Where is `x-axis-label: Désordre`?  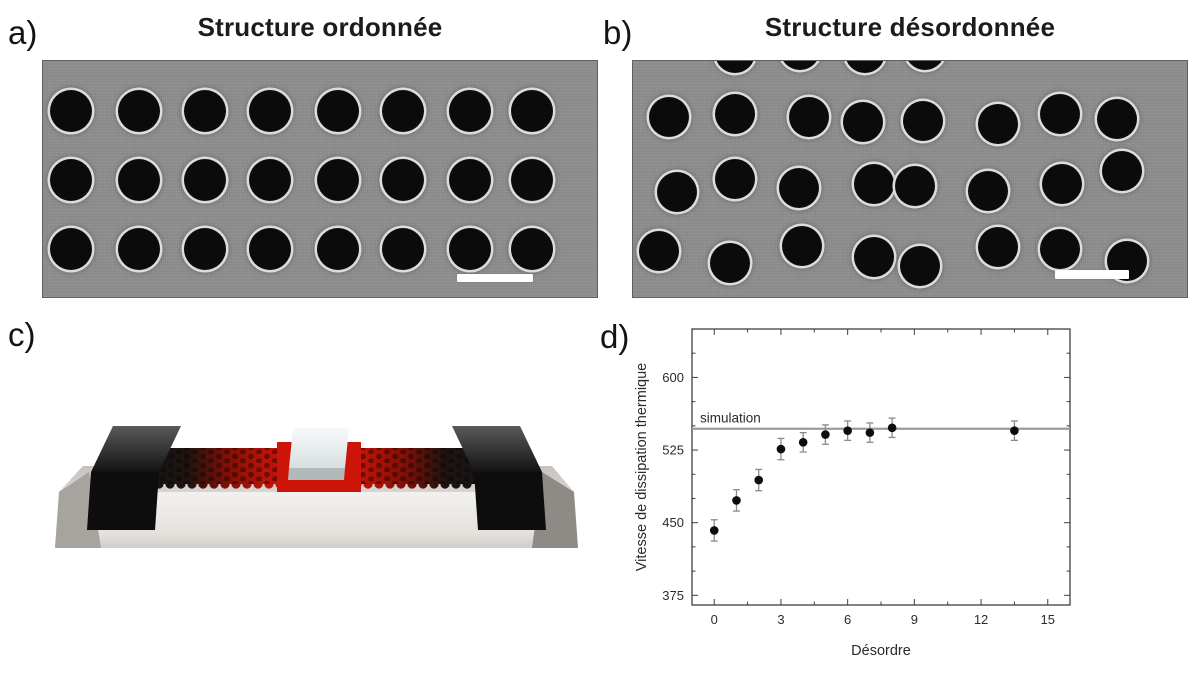
x-axis-label: Désordre is located at coordinates (881, 651).